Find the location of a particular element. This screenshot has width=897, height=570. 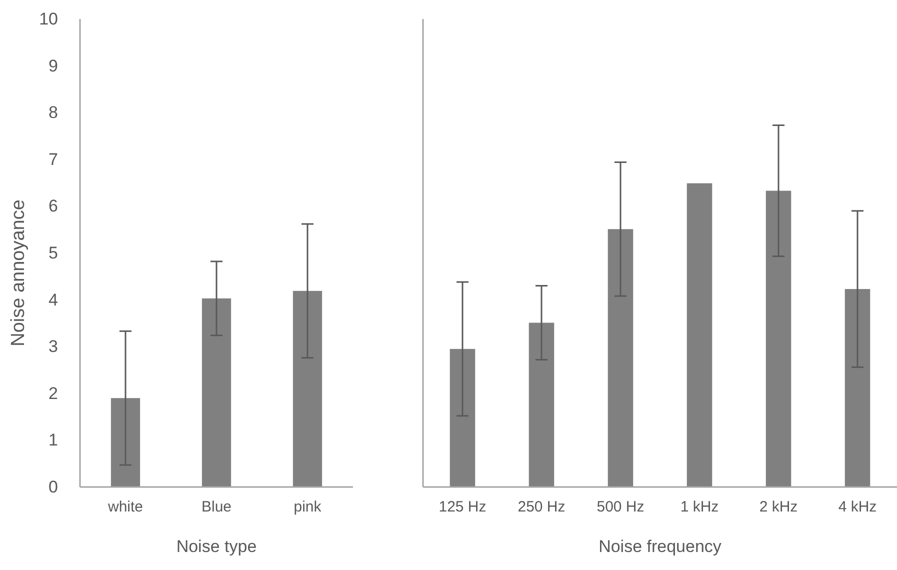

y-axis-title: Noise annoyance is located at coordinates (18, 273).